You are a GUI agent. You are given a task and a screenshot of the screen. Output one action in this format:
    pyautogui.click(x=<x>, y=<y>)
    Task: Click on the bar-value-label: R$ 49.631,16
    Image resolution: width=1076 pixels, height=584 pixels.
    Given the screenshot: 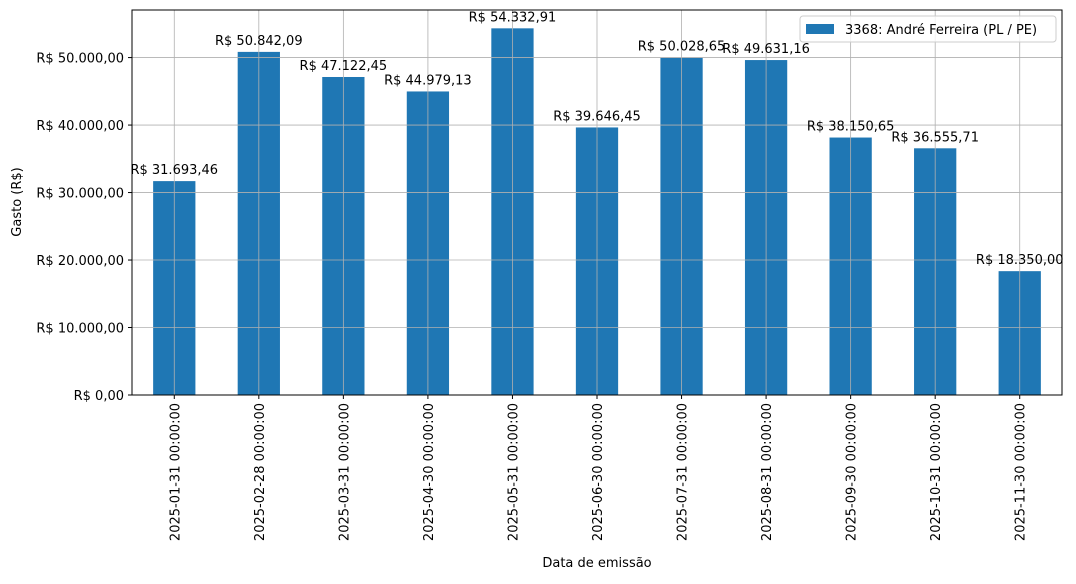 What is the action you would take?
    pyautogui.click(x=766, y=49)
    